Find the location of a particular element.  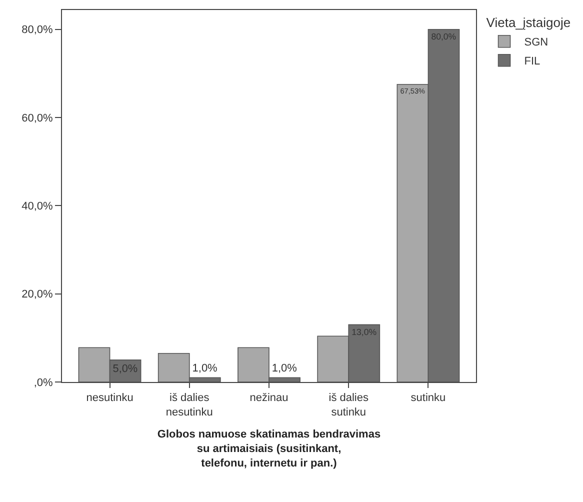

x-tick-label: iš dalies nesutinku is located at coordinates (189, 405).